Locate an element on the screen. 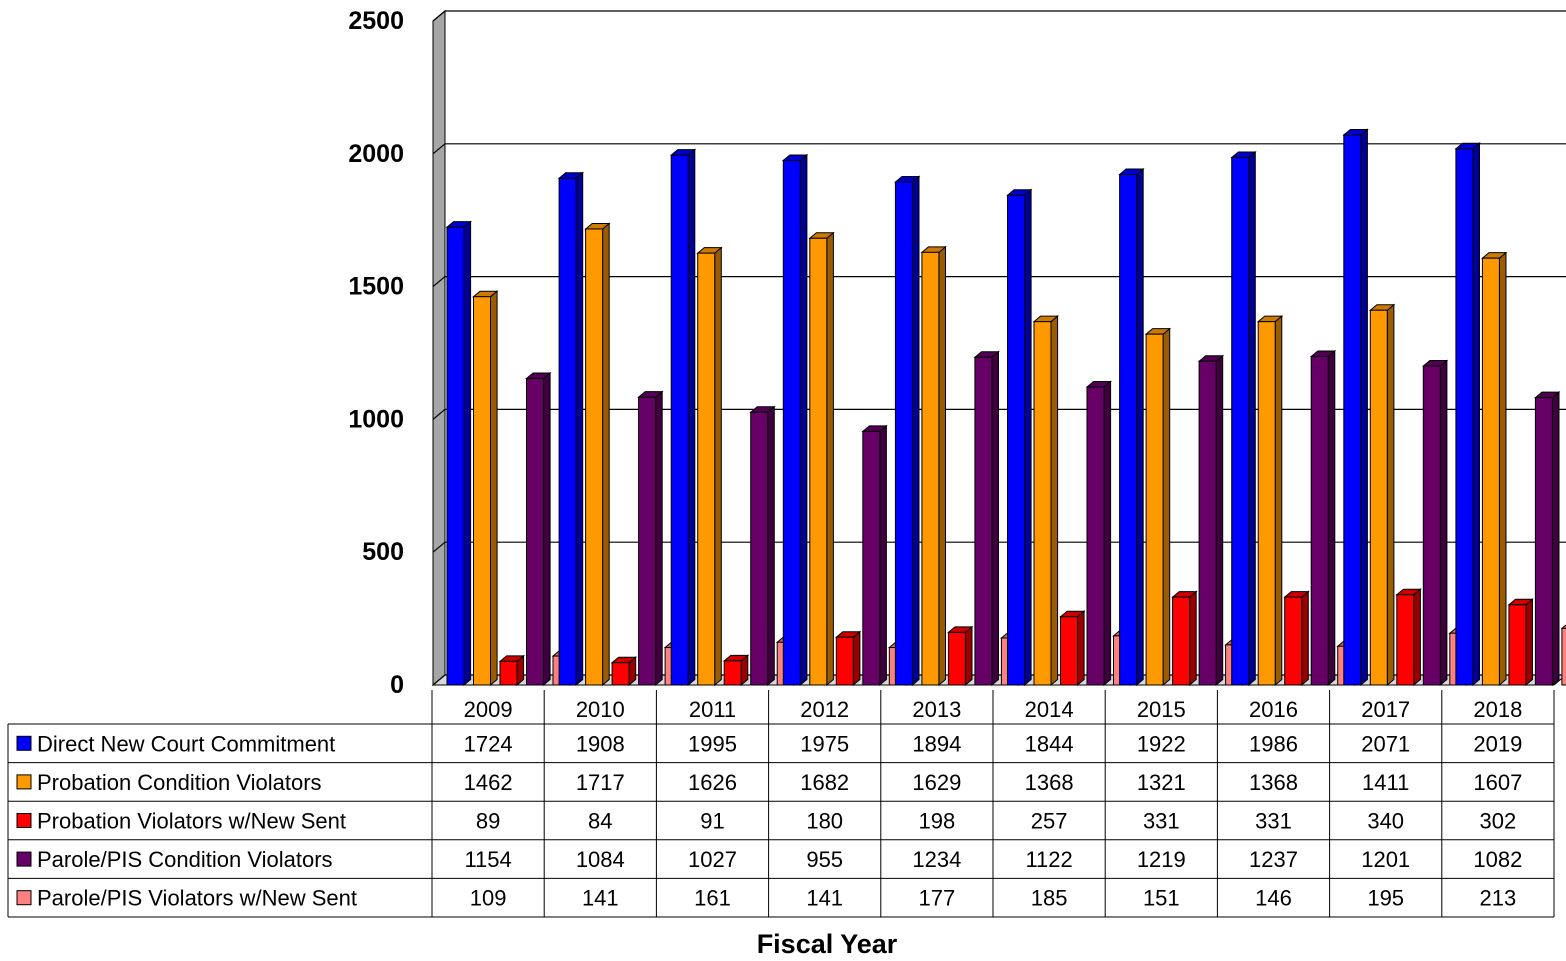 The image size is (1566, 961). x-tick-label: 2012 is located at coordinates (824, 709).